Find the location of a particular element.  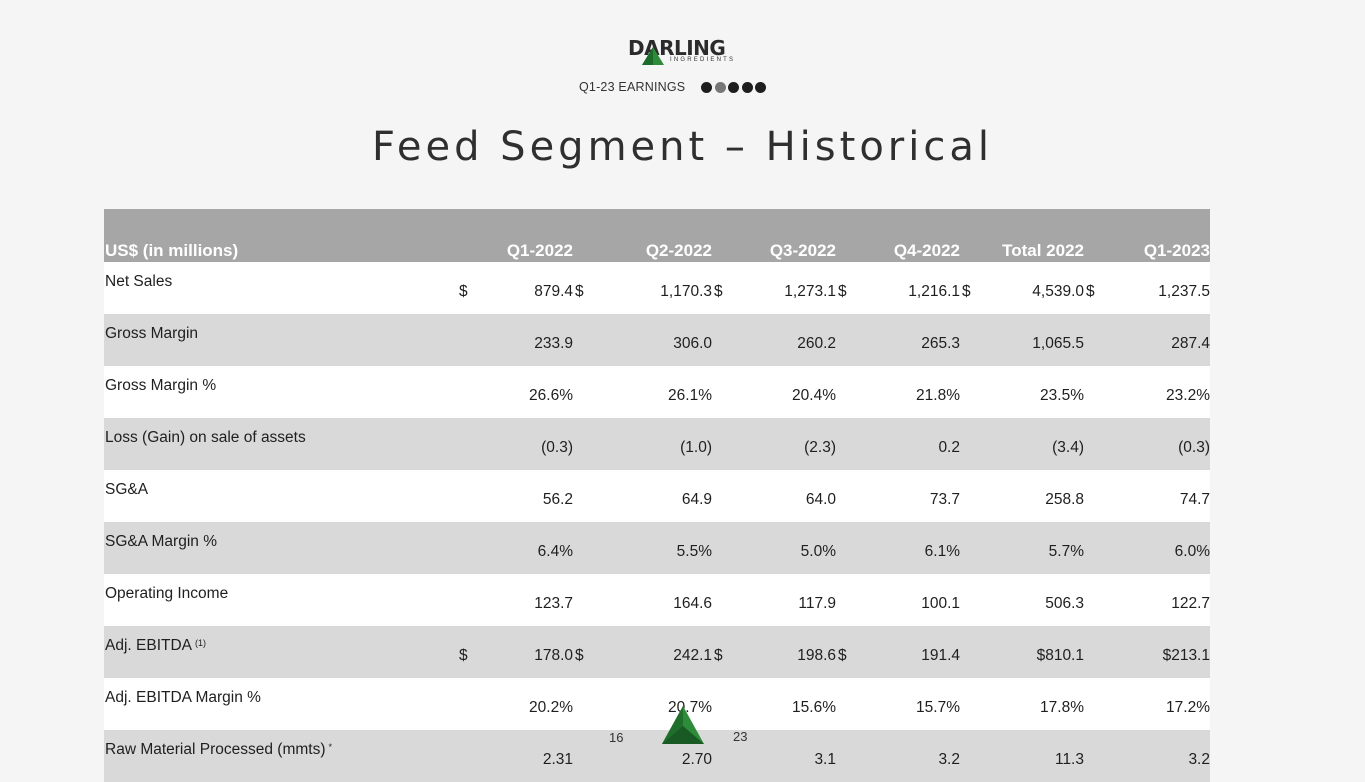

cell-value: 1,273.1 is located at coordinates (810, 291).